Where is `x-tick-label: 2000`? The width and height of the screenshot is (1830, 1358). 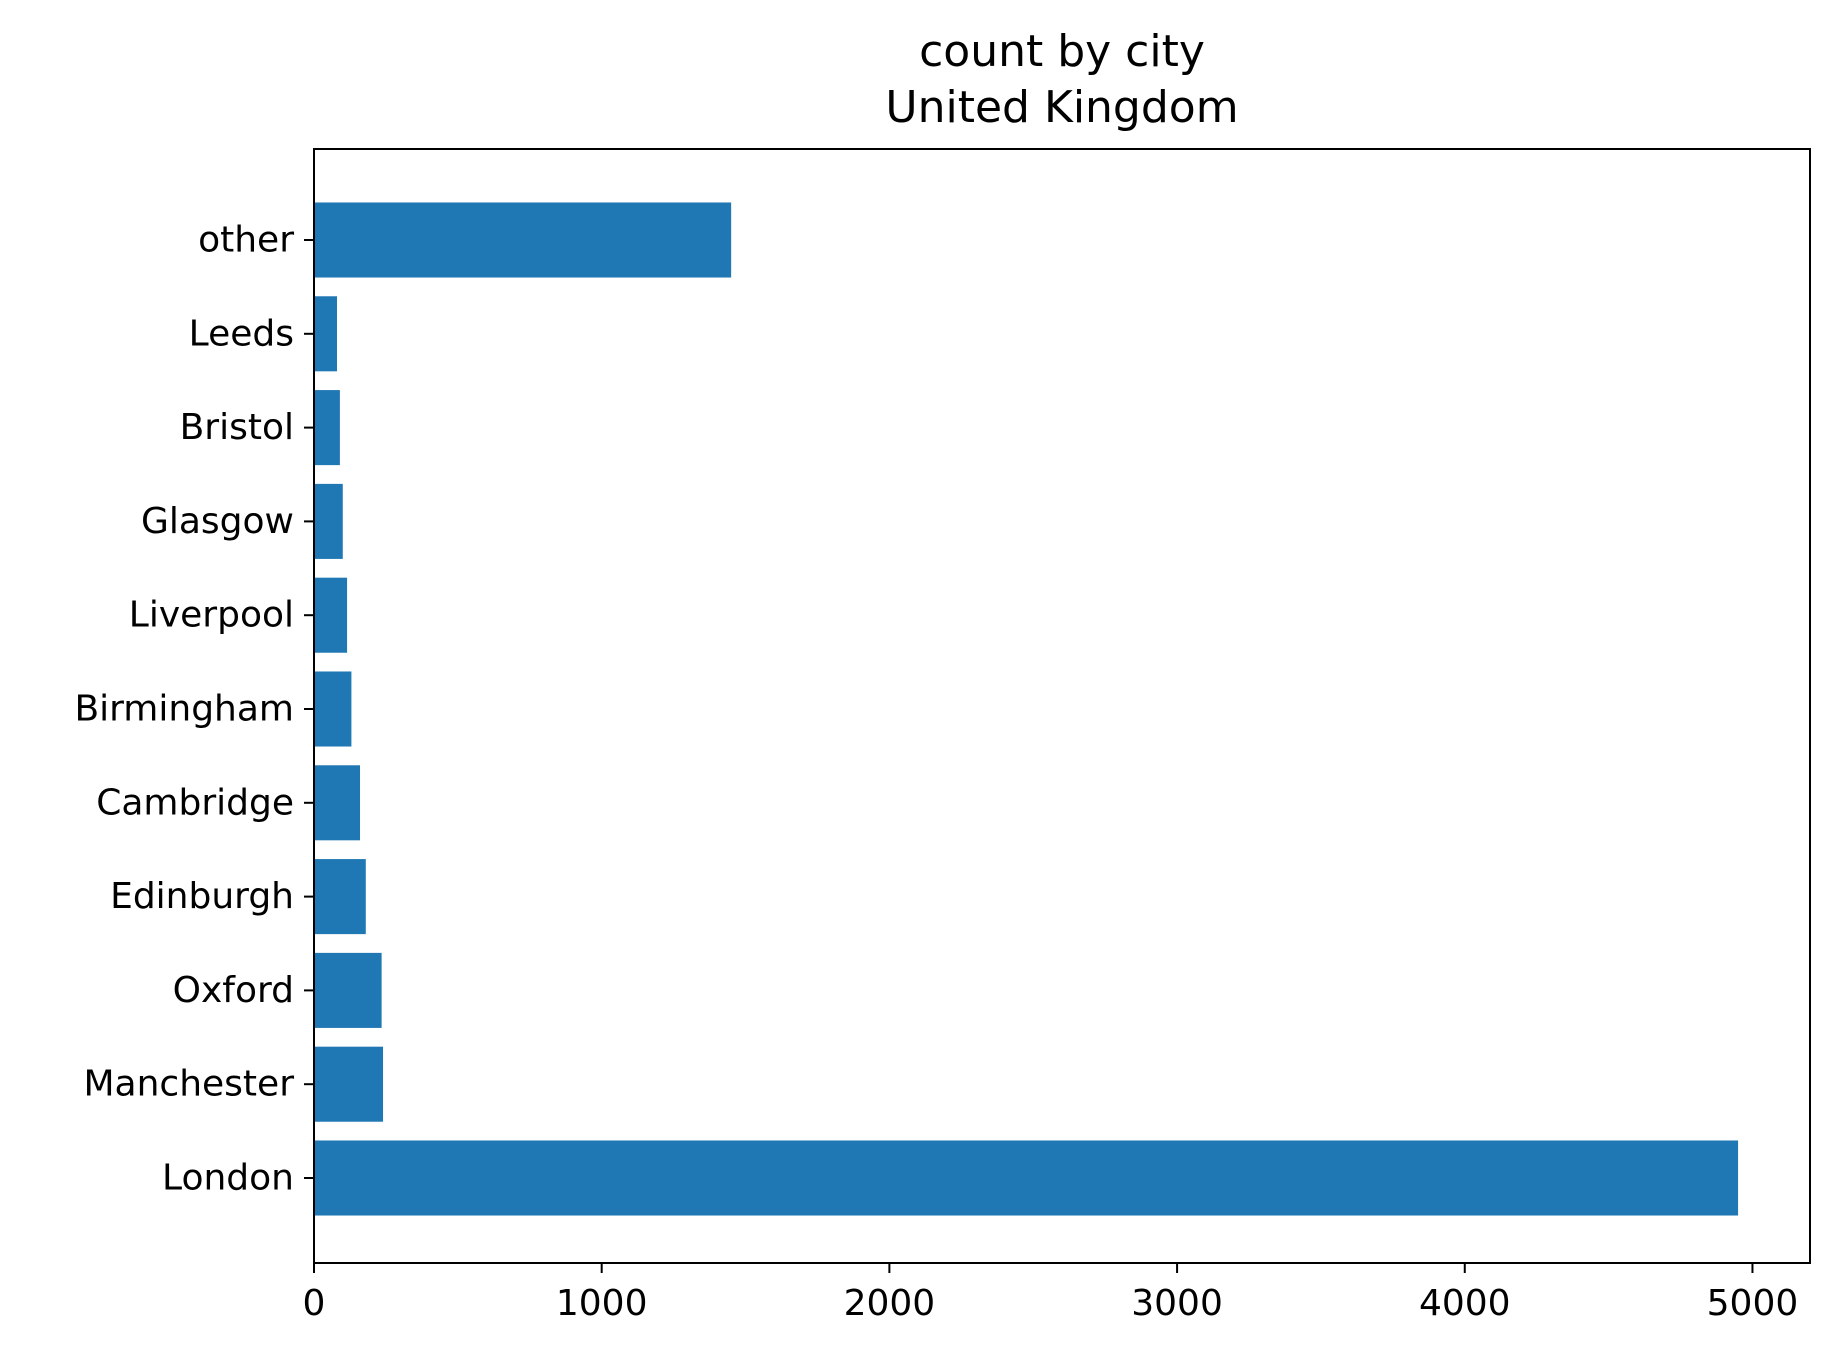
x-tick-label: 2000 is located at coordinates (890, 1303).